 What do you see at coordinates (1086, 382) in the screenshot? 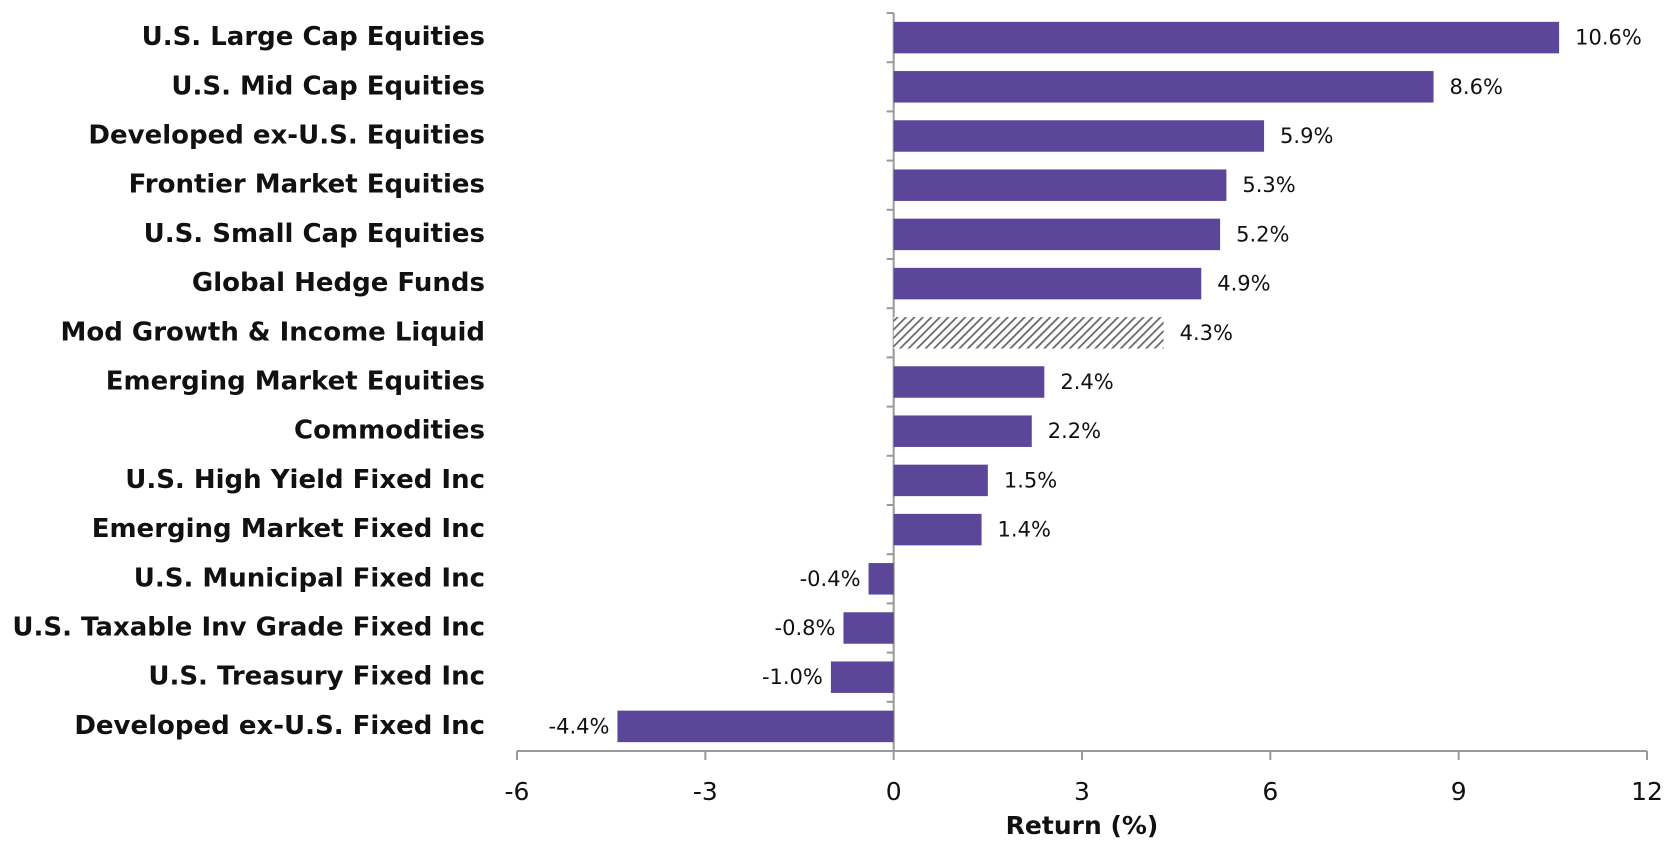
I see `value-label: 2.4%` at bounding box center [1086, 382].